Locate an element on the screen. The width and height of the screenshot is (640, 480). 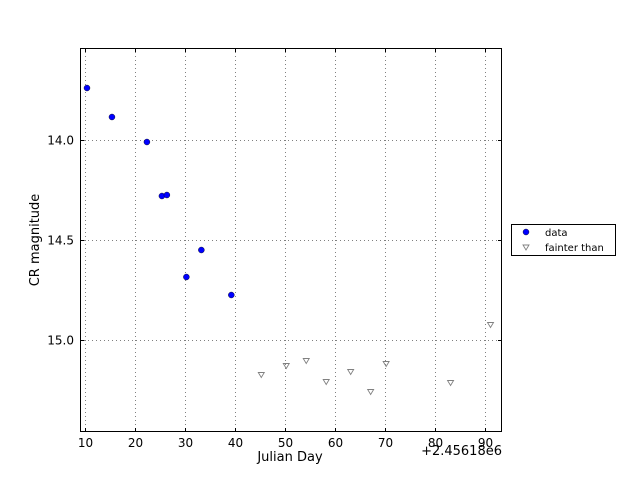
x-tick-label: 10 is located at coordinates (85, 443).